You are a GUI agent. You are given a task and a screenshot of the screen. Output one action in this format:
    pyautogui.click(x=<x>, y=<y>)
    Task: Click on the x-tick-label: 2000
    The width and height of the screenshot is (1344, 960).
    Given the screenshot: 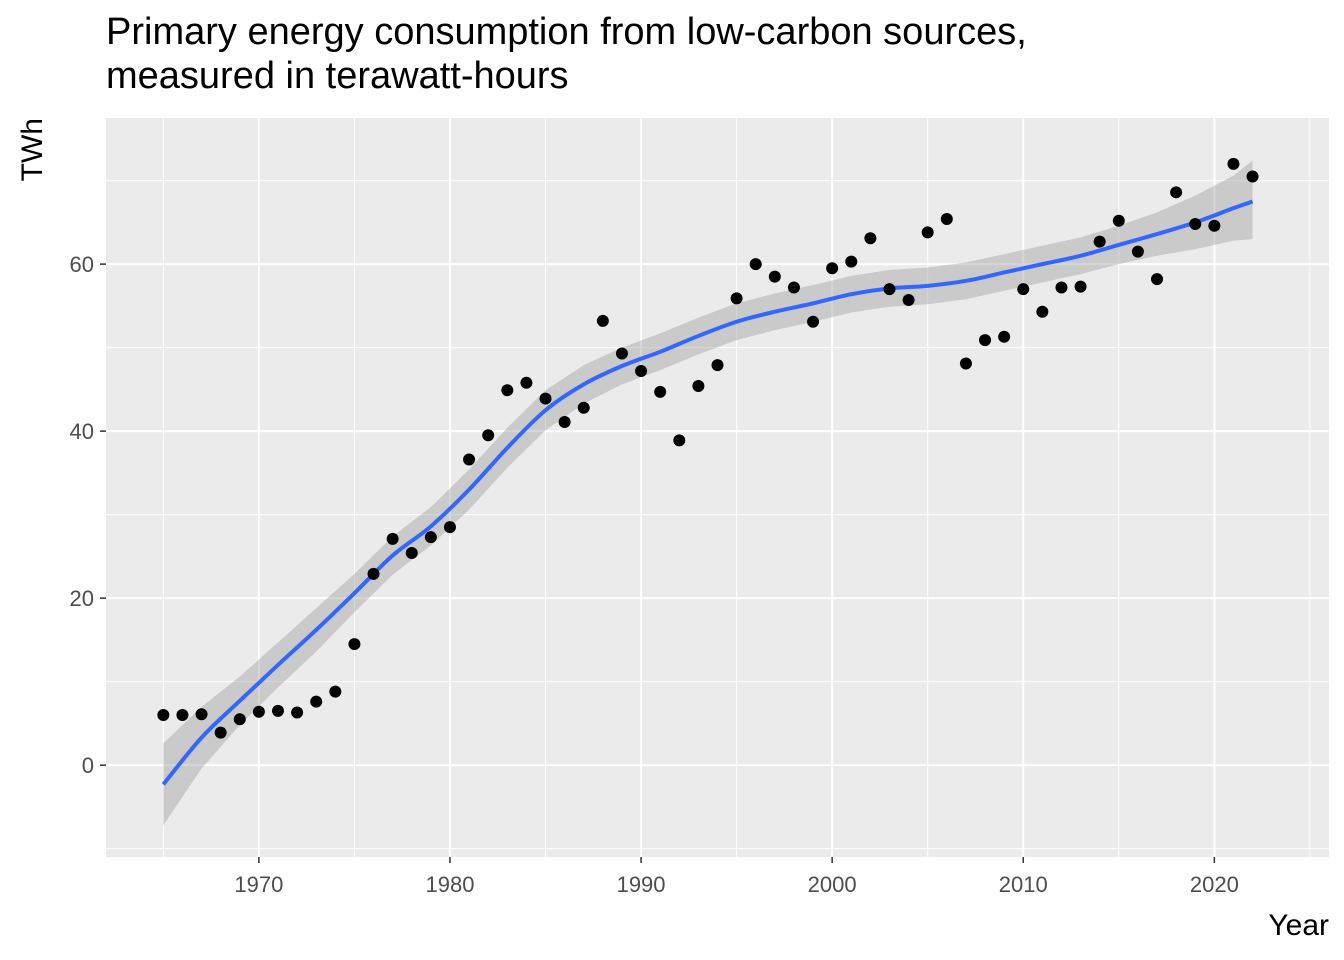 What is the action you would take?
    pyautogui.click(x=832, y=884)
    